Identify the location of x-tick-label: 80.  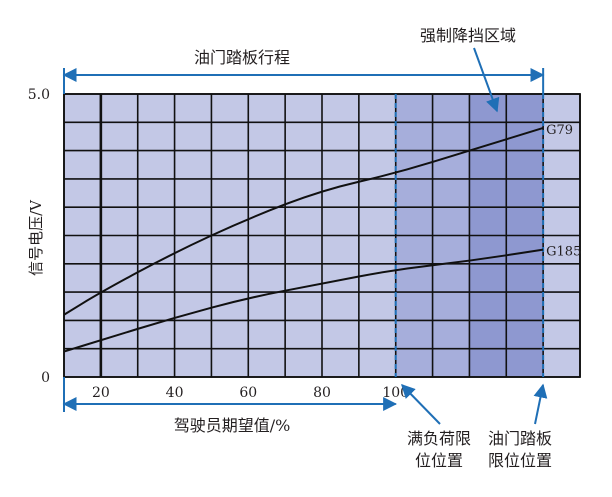
(322, 393).